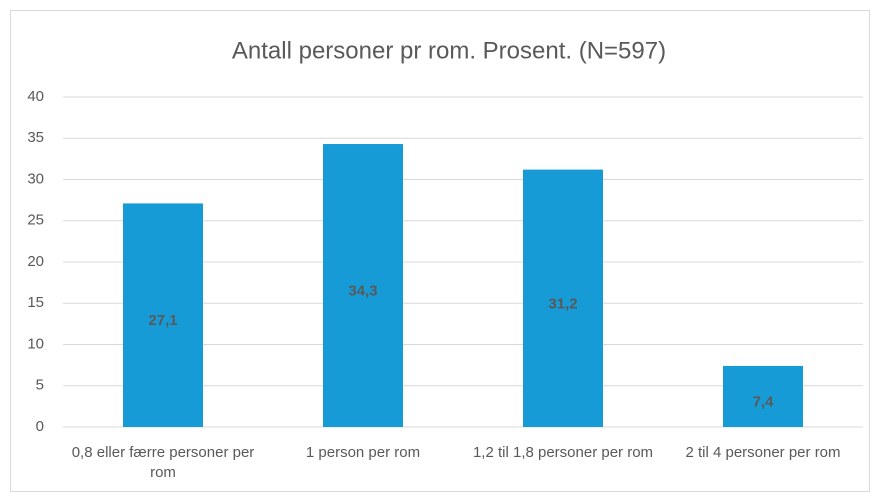 The image size is (880, 502). Describe the element at coordinates (362, 290) in the screenshot. I see `data-label: 34,3` at that location.